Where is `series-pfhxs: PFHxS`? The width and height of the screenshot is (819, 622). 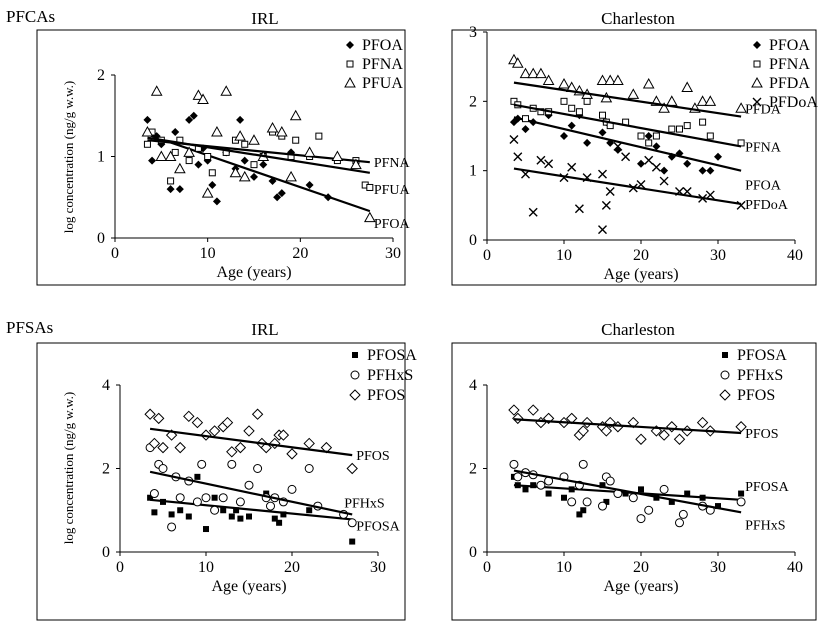
series-pfhxs: PFHxS is located at coordinates (647, 496).